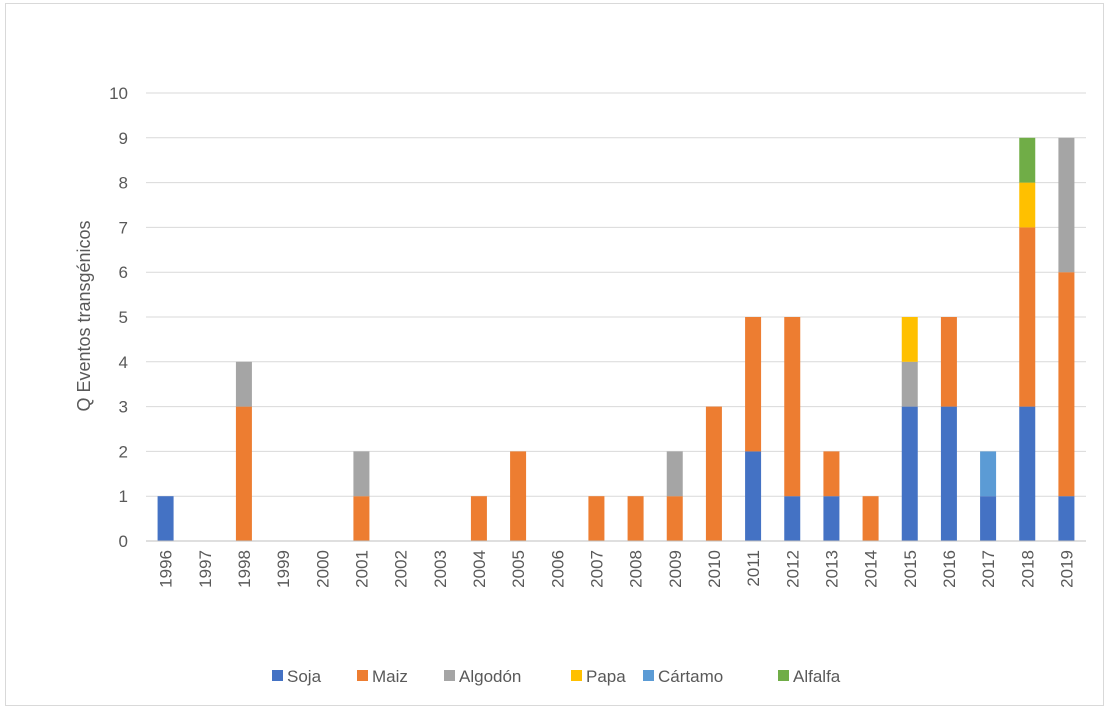  I want to click on y-tick-label: 0, so click(123, 541).